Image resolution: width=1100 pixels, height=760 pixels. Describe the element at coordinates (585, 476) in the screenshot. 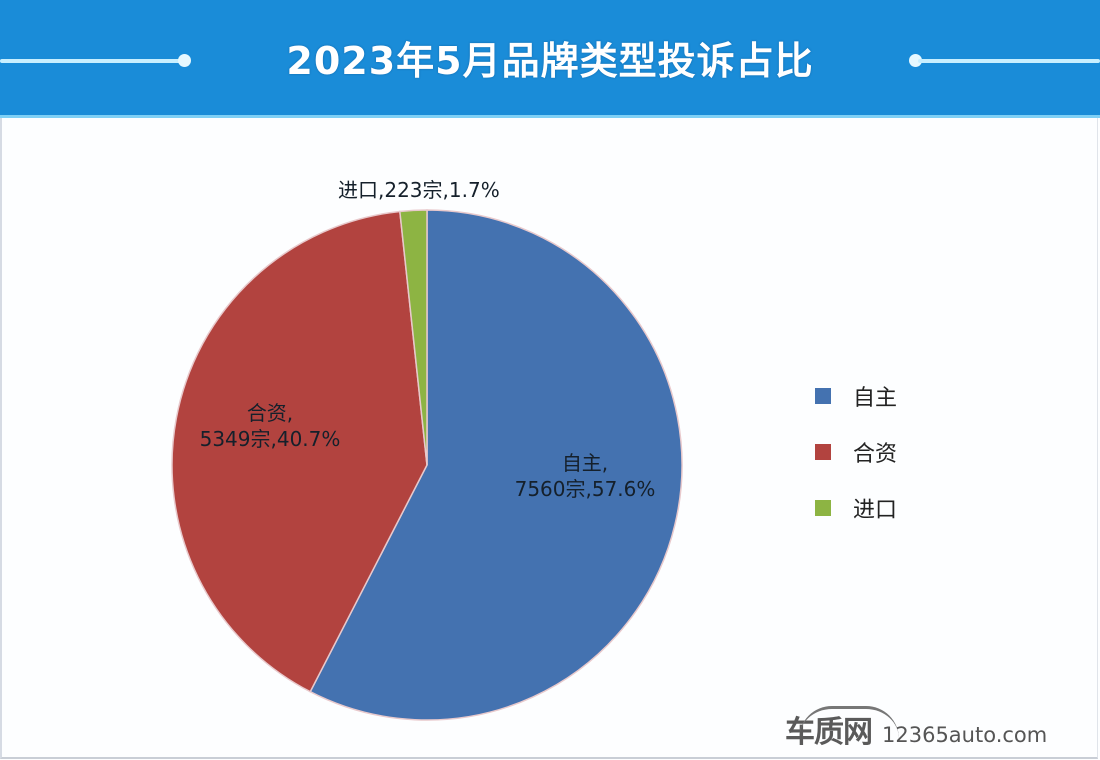

I see `data-label-zizhu: 自主, 7560宗,57.6%` at that location.